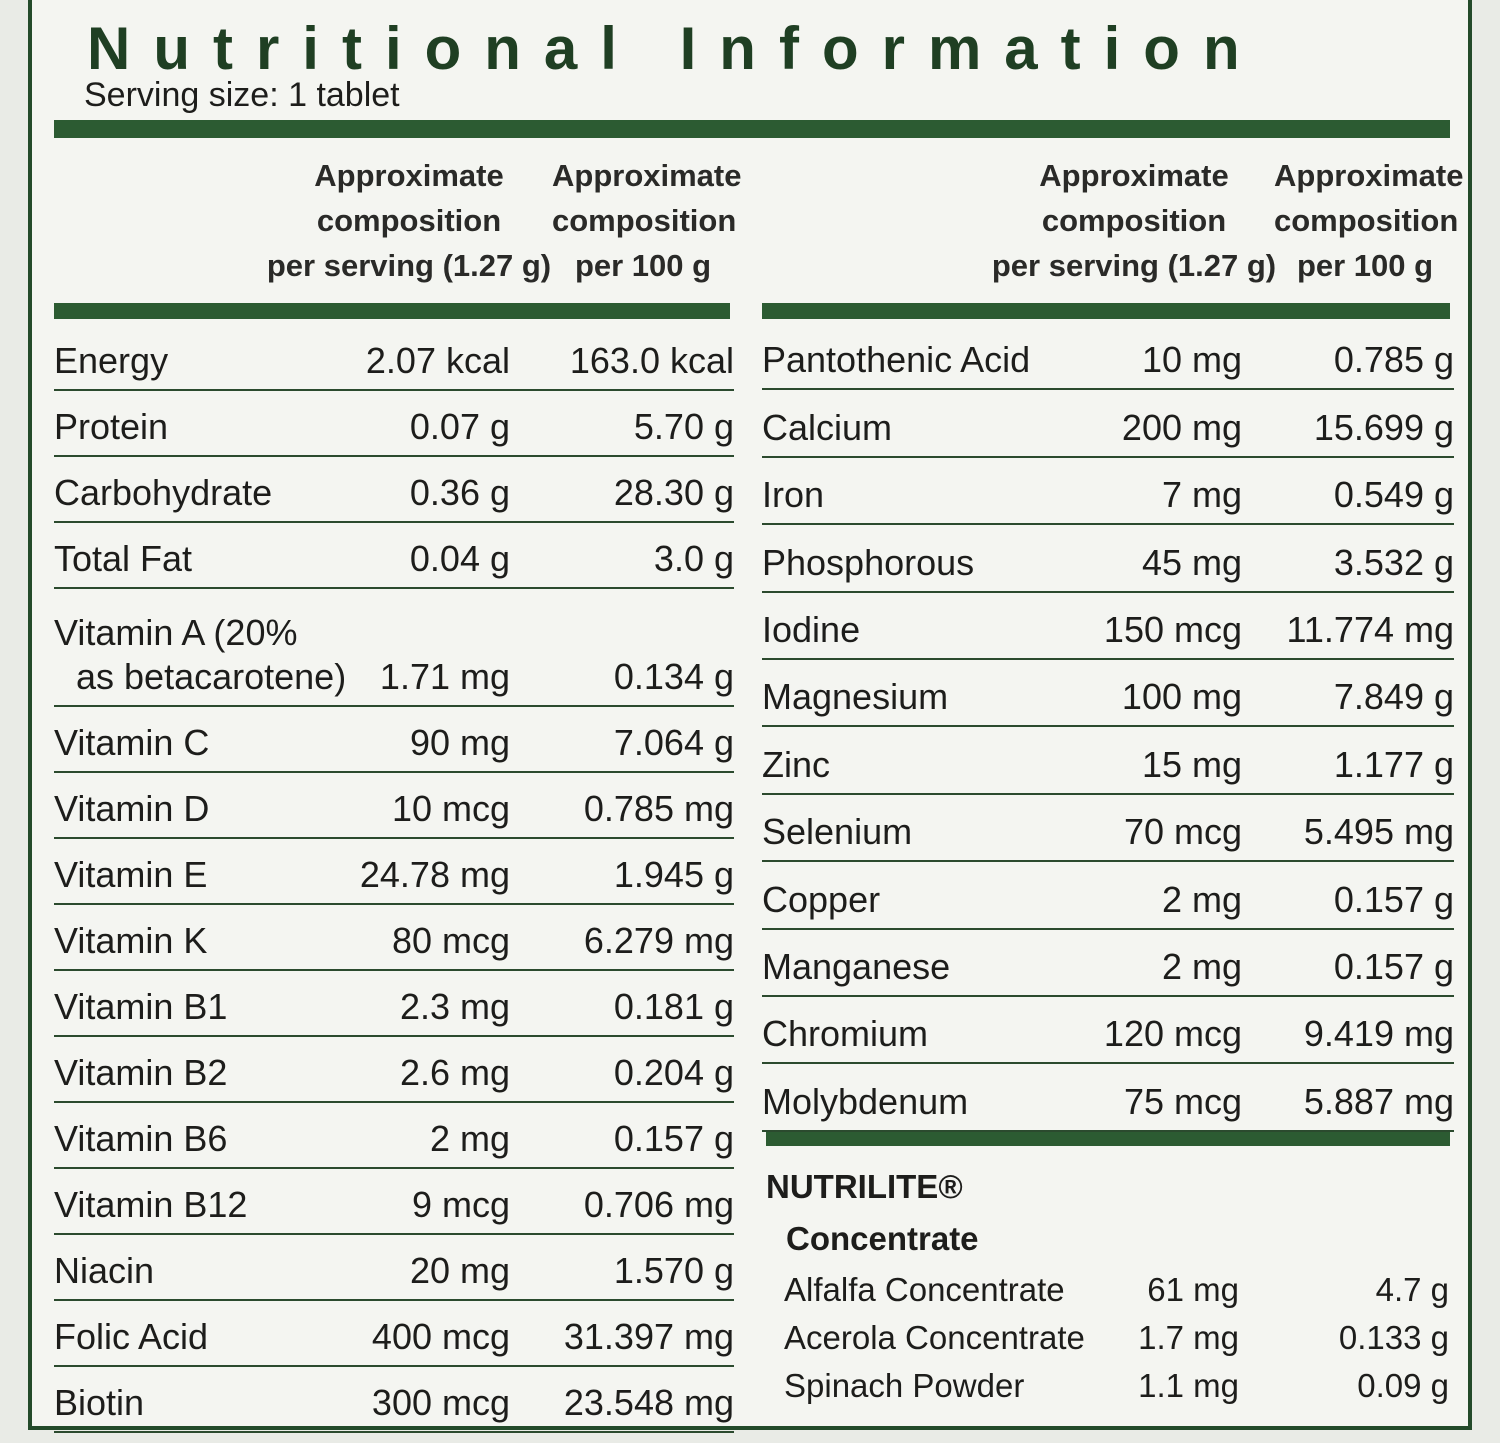  What do you see at coordinates (673, 874) in the screenshot?
I see `per-100g: 1.945 g` at bounding box center [673, 874].